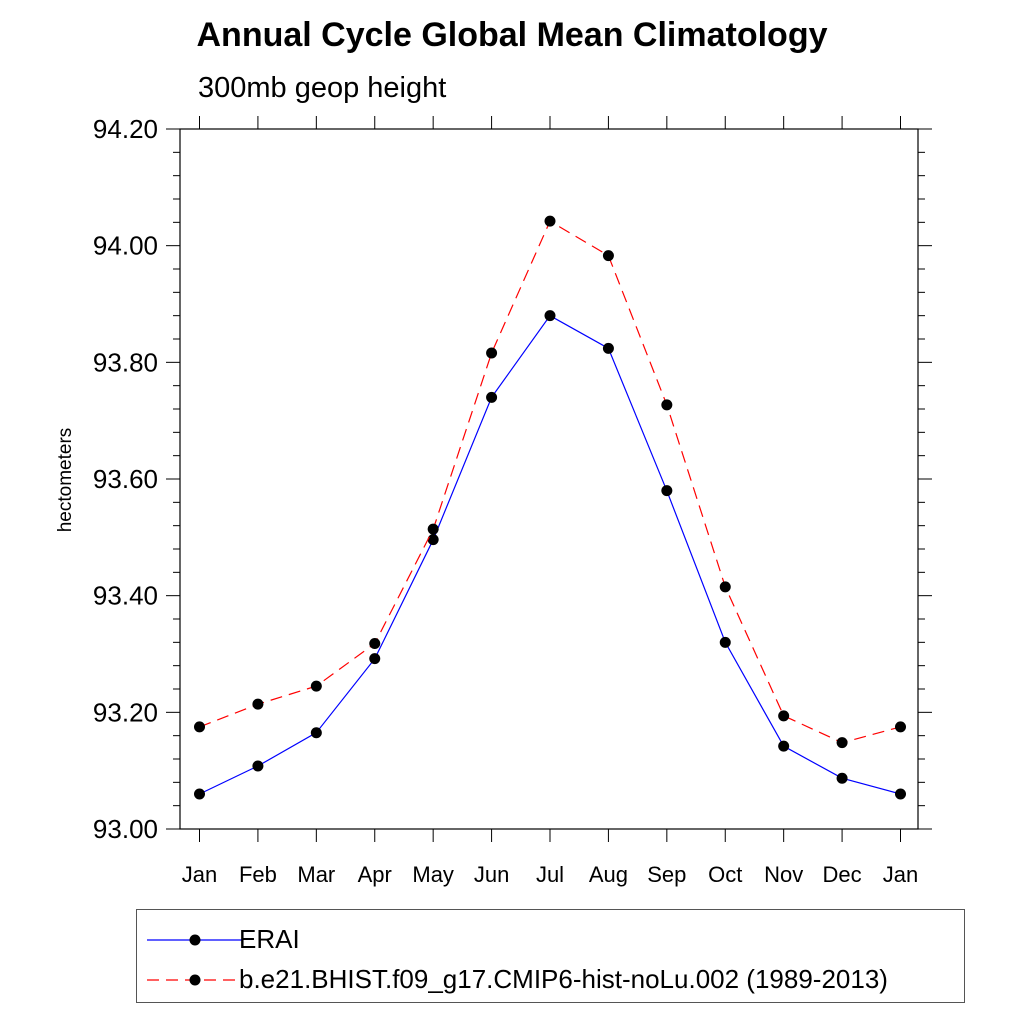 The height and width of the screenshot is (1024, 1024). I want to click on x-tick-label: Jul, so click(550, 874).